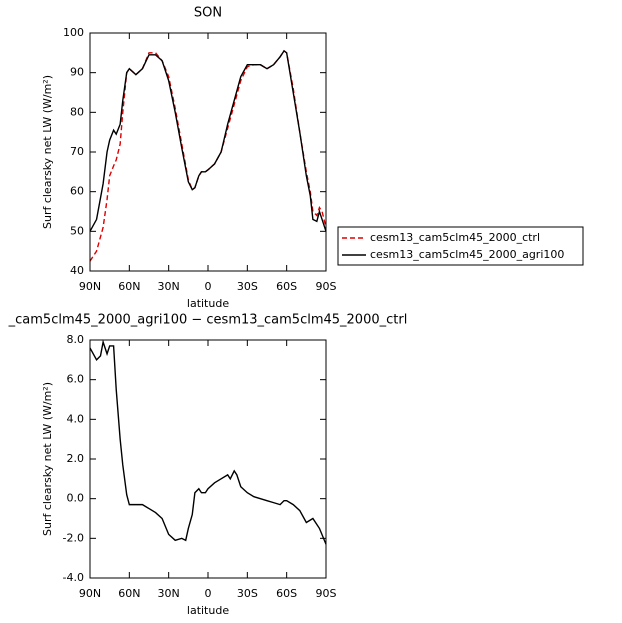  What do you see at coordinates (76, 418) in the screenshot?
I see `y-tick-label: 4.0` at bounding box center [76, 418].